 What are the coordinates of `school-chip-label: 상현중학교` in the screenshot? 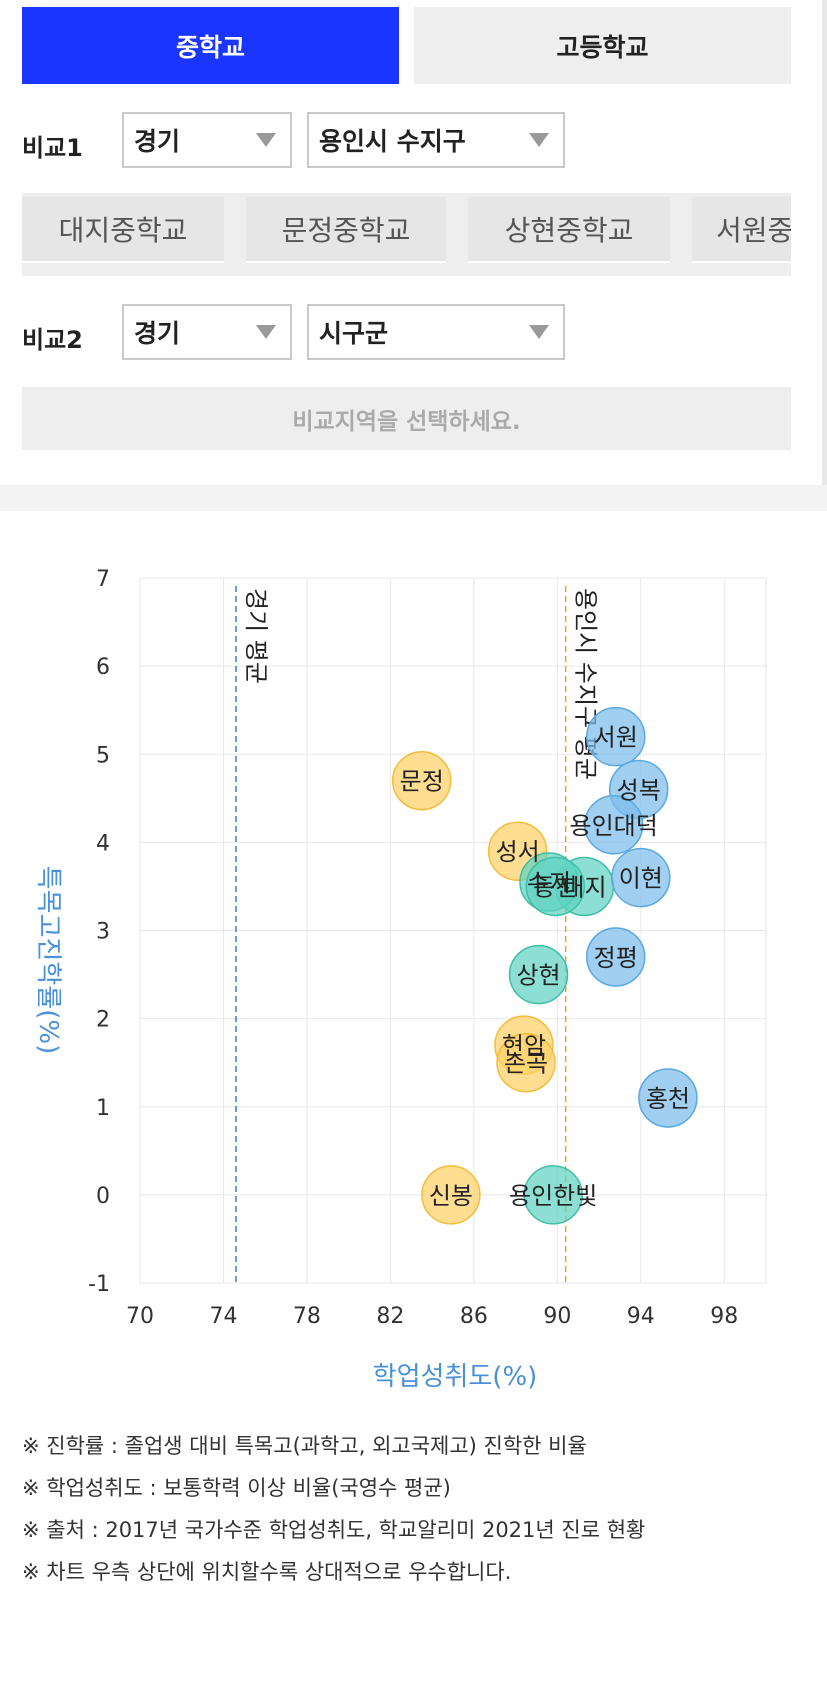 It's located at (569, 230).